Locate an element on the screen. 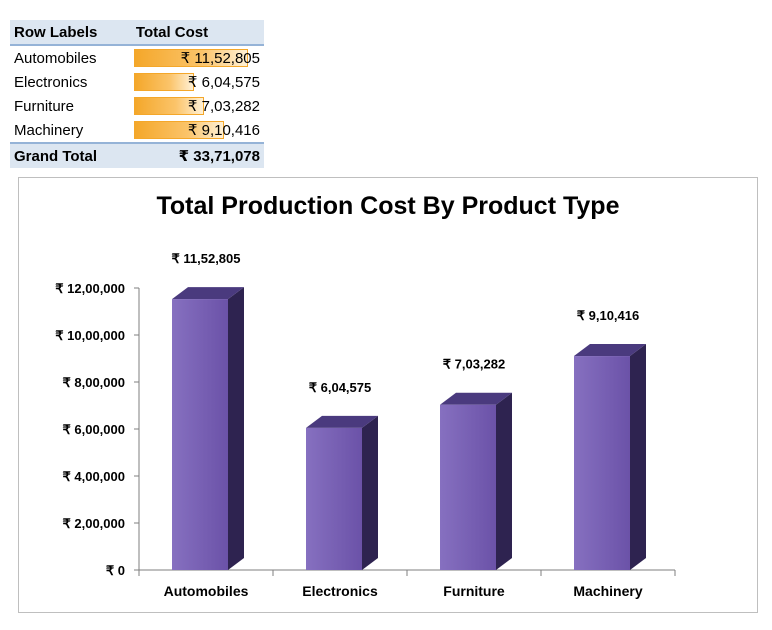 This screenshot has height=630, width=772. row-label: Automobiles is located at coordinates (55, 58).